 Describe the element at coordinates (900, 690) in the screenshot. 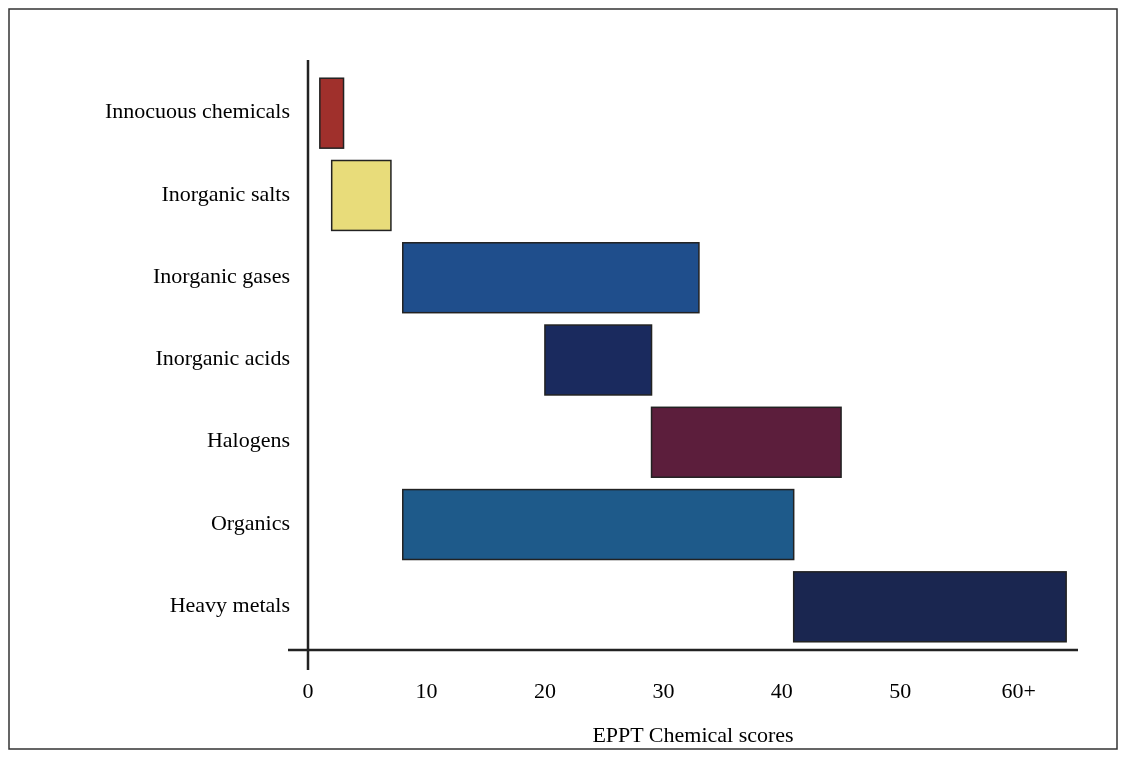

I see `x-tick-label: 50` at that location.